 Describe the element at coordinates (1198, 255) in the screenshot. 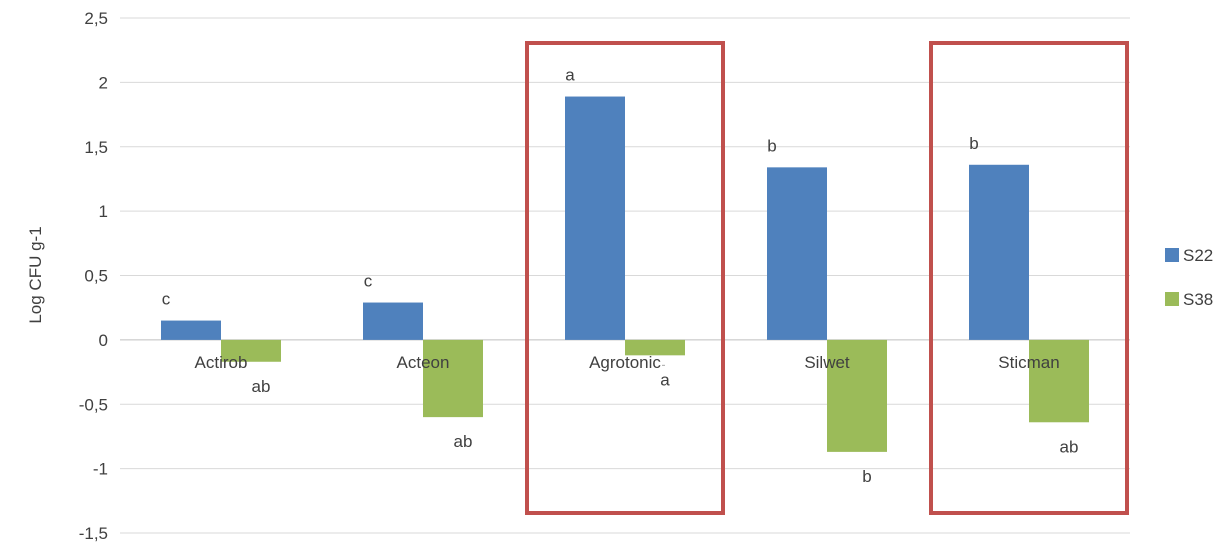

I see `legend-label: S22` at that location.